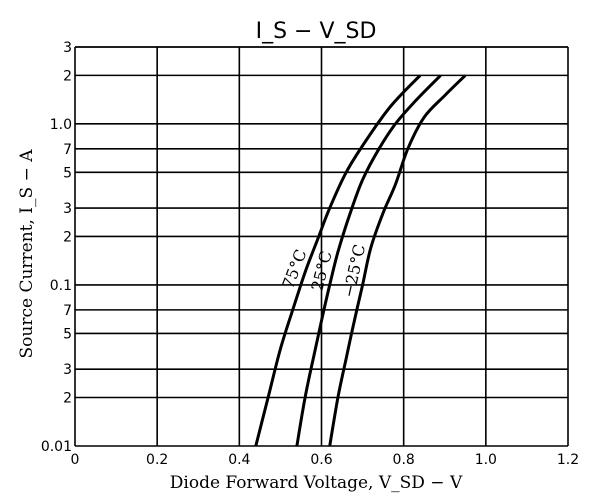 The image size is (591, 497). What do you see at coordinates (239, 460) in the screenshot?
I see `x-tick-label: 0.4` at bounding box center [239, 460].